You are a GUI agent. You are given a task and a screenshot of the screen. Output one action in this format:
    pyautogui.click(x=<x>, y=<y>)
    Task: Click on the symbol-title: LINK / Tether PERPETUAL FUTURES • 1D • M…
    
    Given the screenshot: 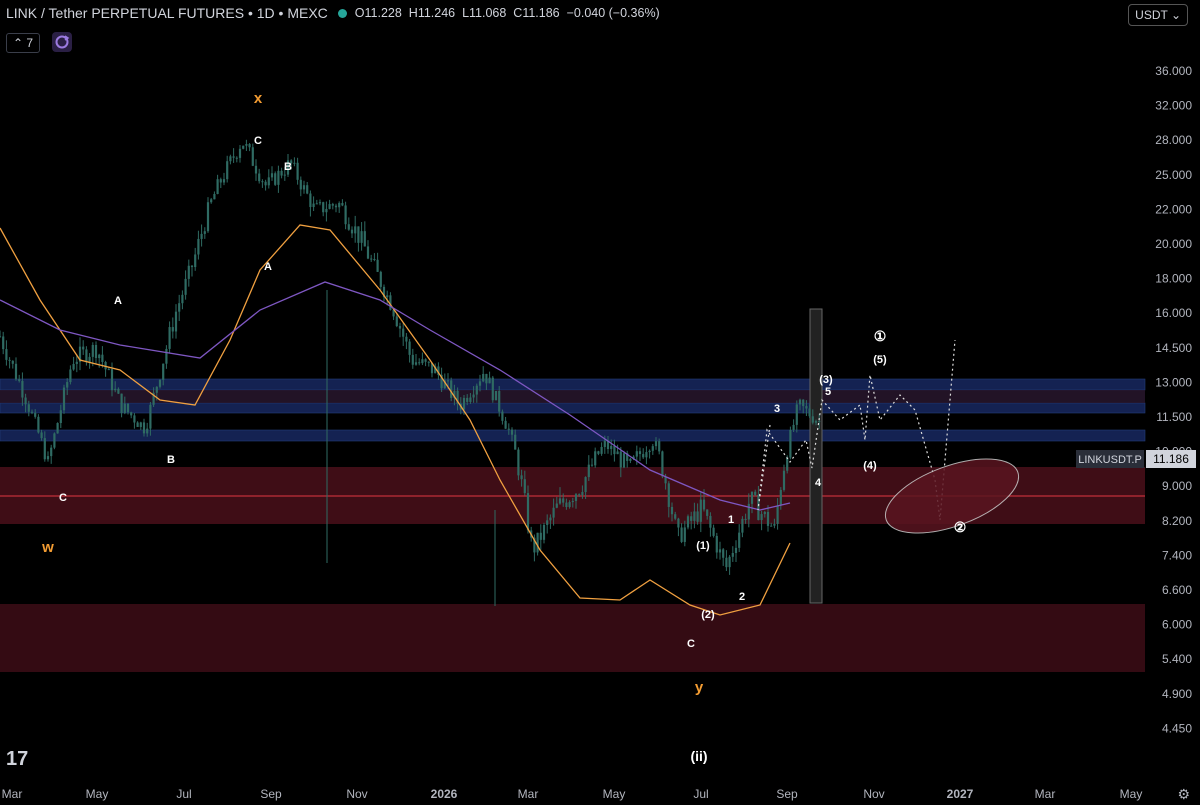 What is the action you would take?
    pyautogui.click(x=167, y=13)
    